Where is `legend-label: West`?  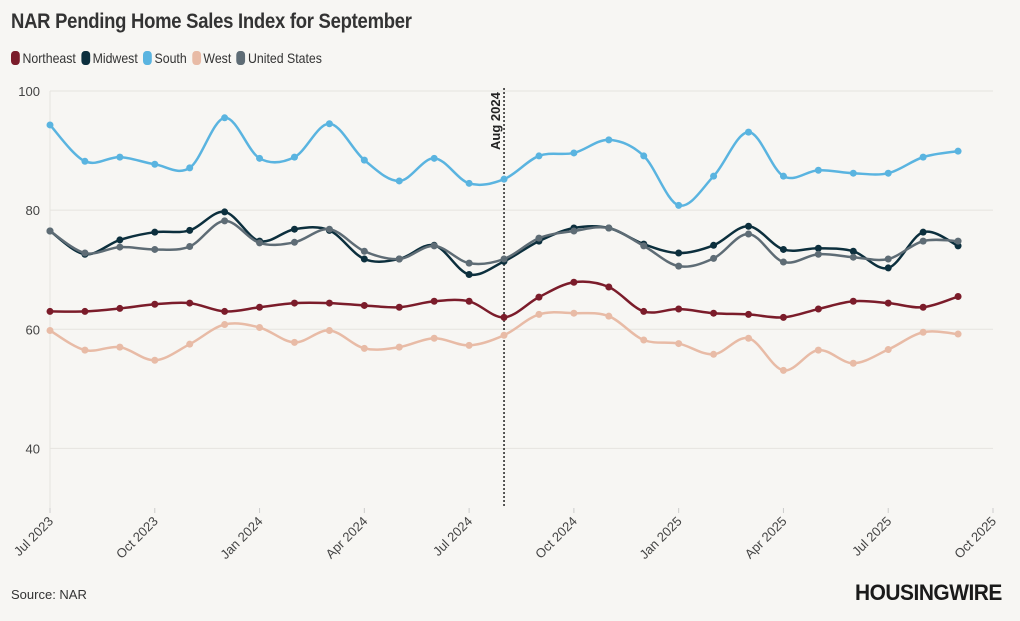 legend-label: West is located at coordinates (217, 58).